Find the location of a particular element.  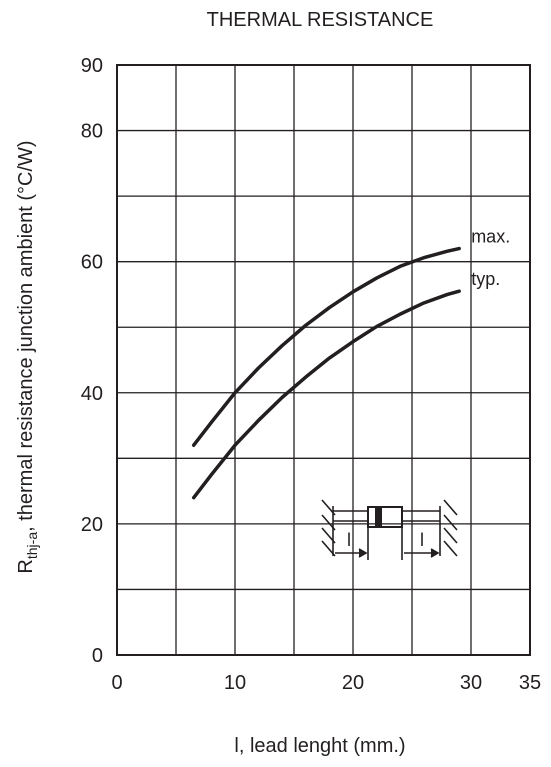

x-axis-label: l, lead lenght (mm.) is located at coordinates (319, 746).